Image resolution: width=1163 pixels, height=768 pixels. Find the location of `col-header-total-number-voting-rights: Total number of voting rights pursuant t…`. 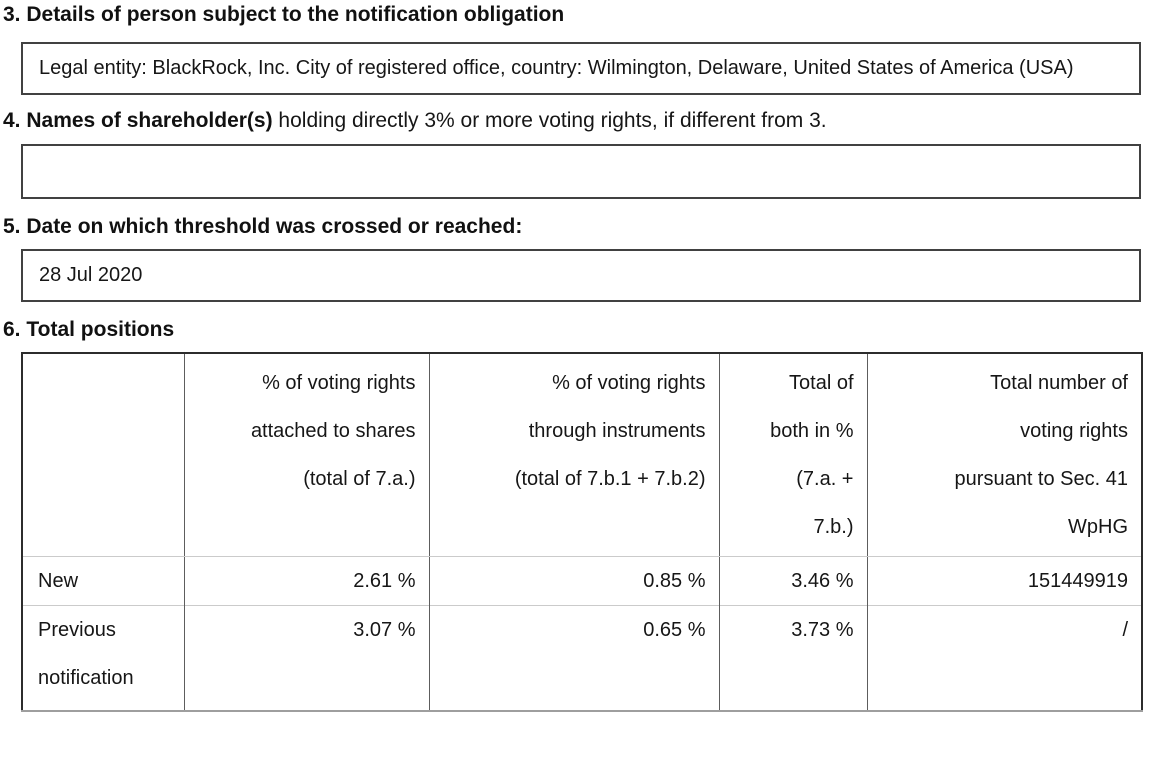

col-header-total-number-voting-rights: Total number of voting rights pursuant t… is located at coordinates (1004, 455).